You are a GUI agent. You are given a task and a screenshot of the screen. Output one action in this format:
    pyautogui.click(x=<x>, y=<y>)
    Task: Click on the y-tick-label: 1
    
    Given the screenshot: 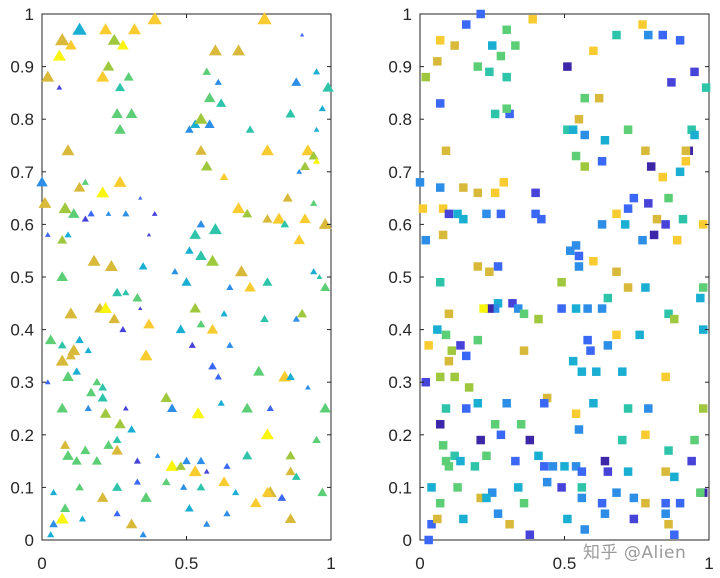 What is the action you would take?
    pyautogui.click(x=407, y=14)
    